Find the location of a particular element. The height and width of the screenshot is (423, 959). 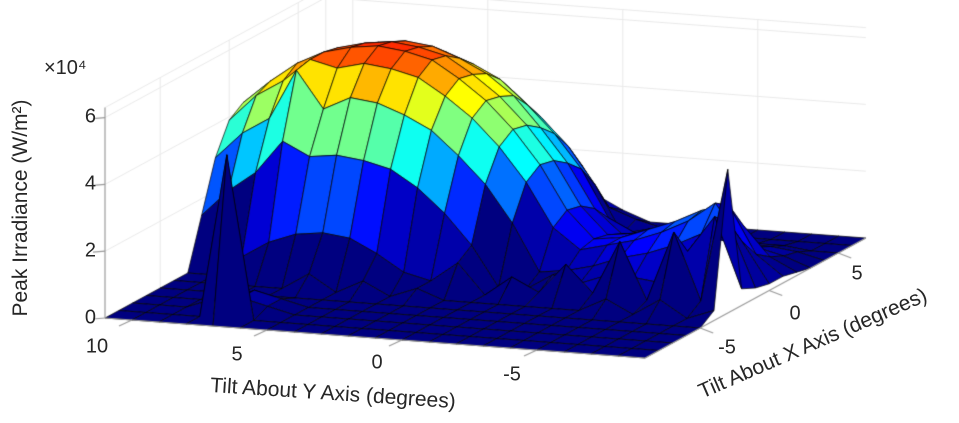

x-tick-label-5: 5 is located at coordinates (237, 354).